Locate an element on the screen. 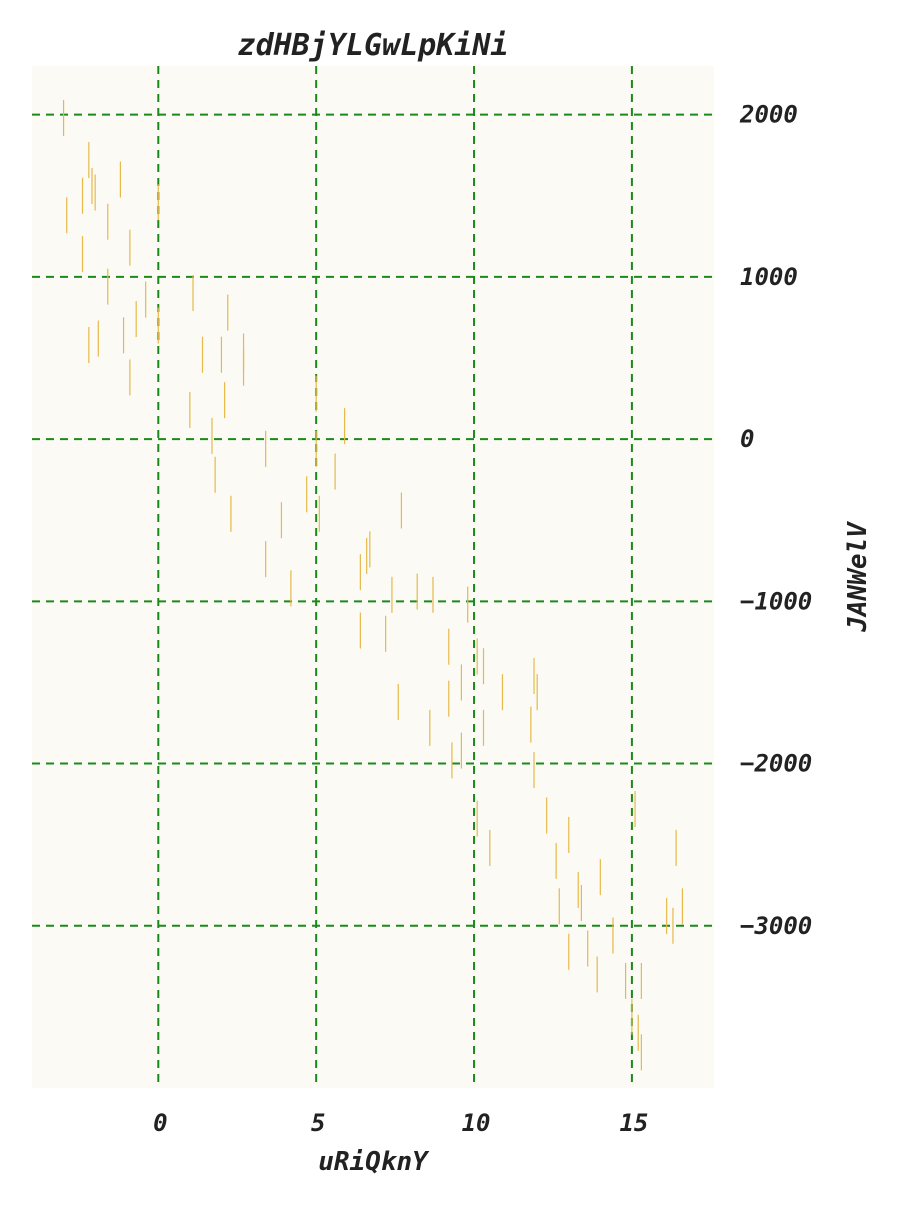  x-tick-labels: 0 5 10 15 is located at coordinates (400, 1123).